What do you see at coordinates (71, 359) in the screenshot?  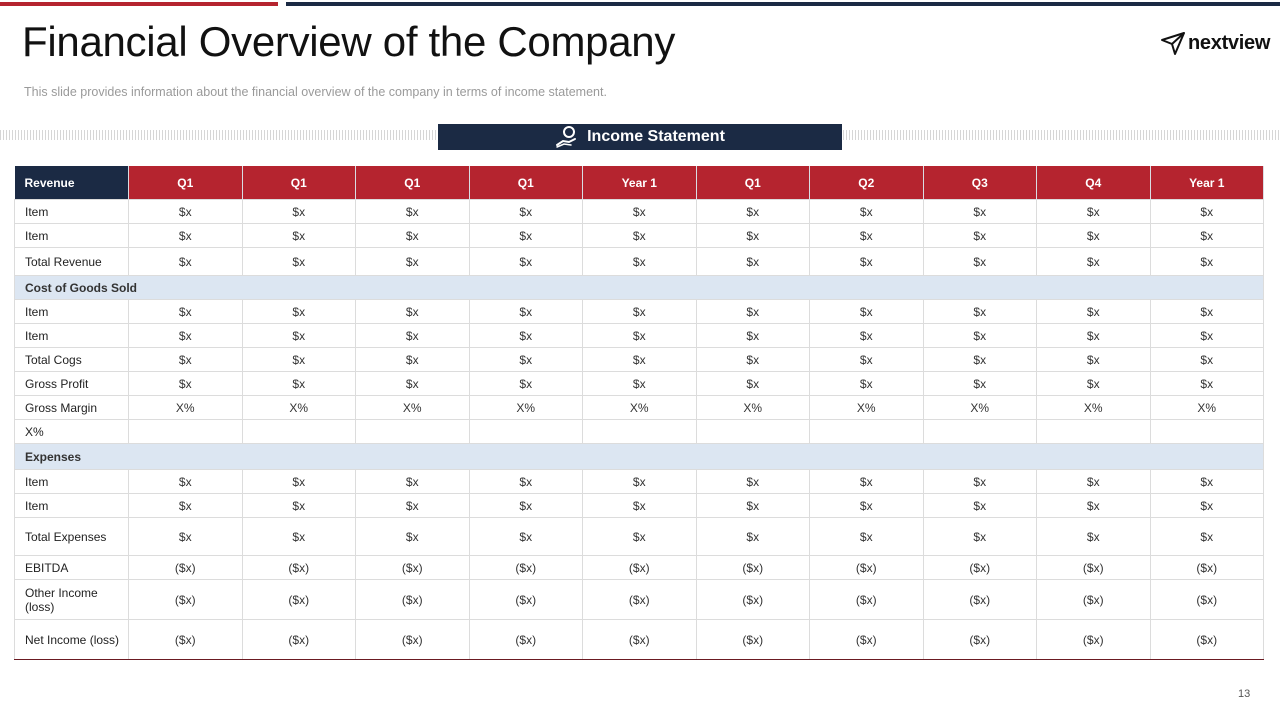 I see `row-label: Total Cogs` at bounding box center [71, 359].